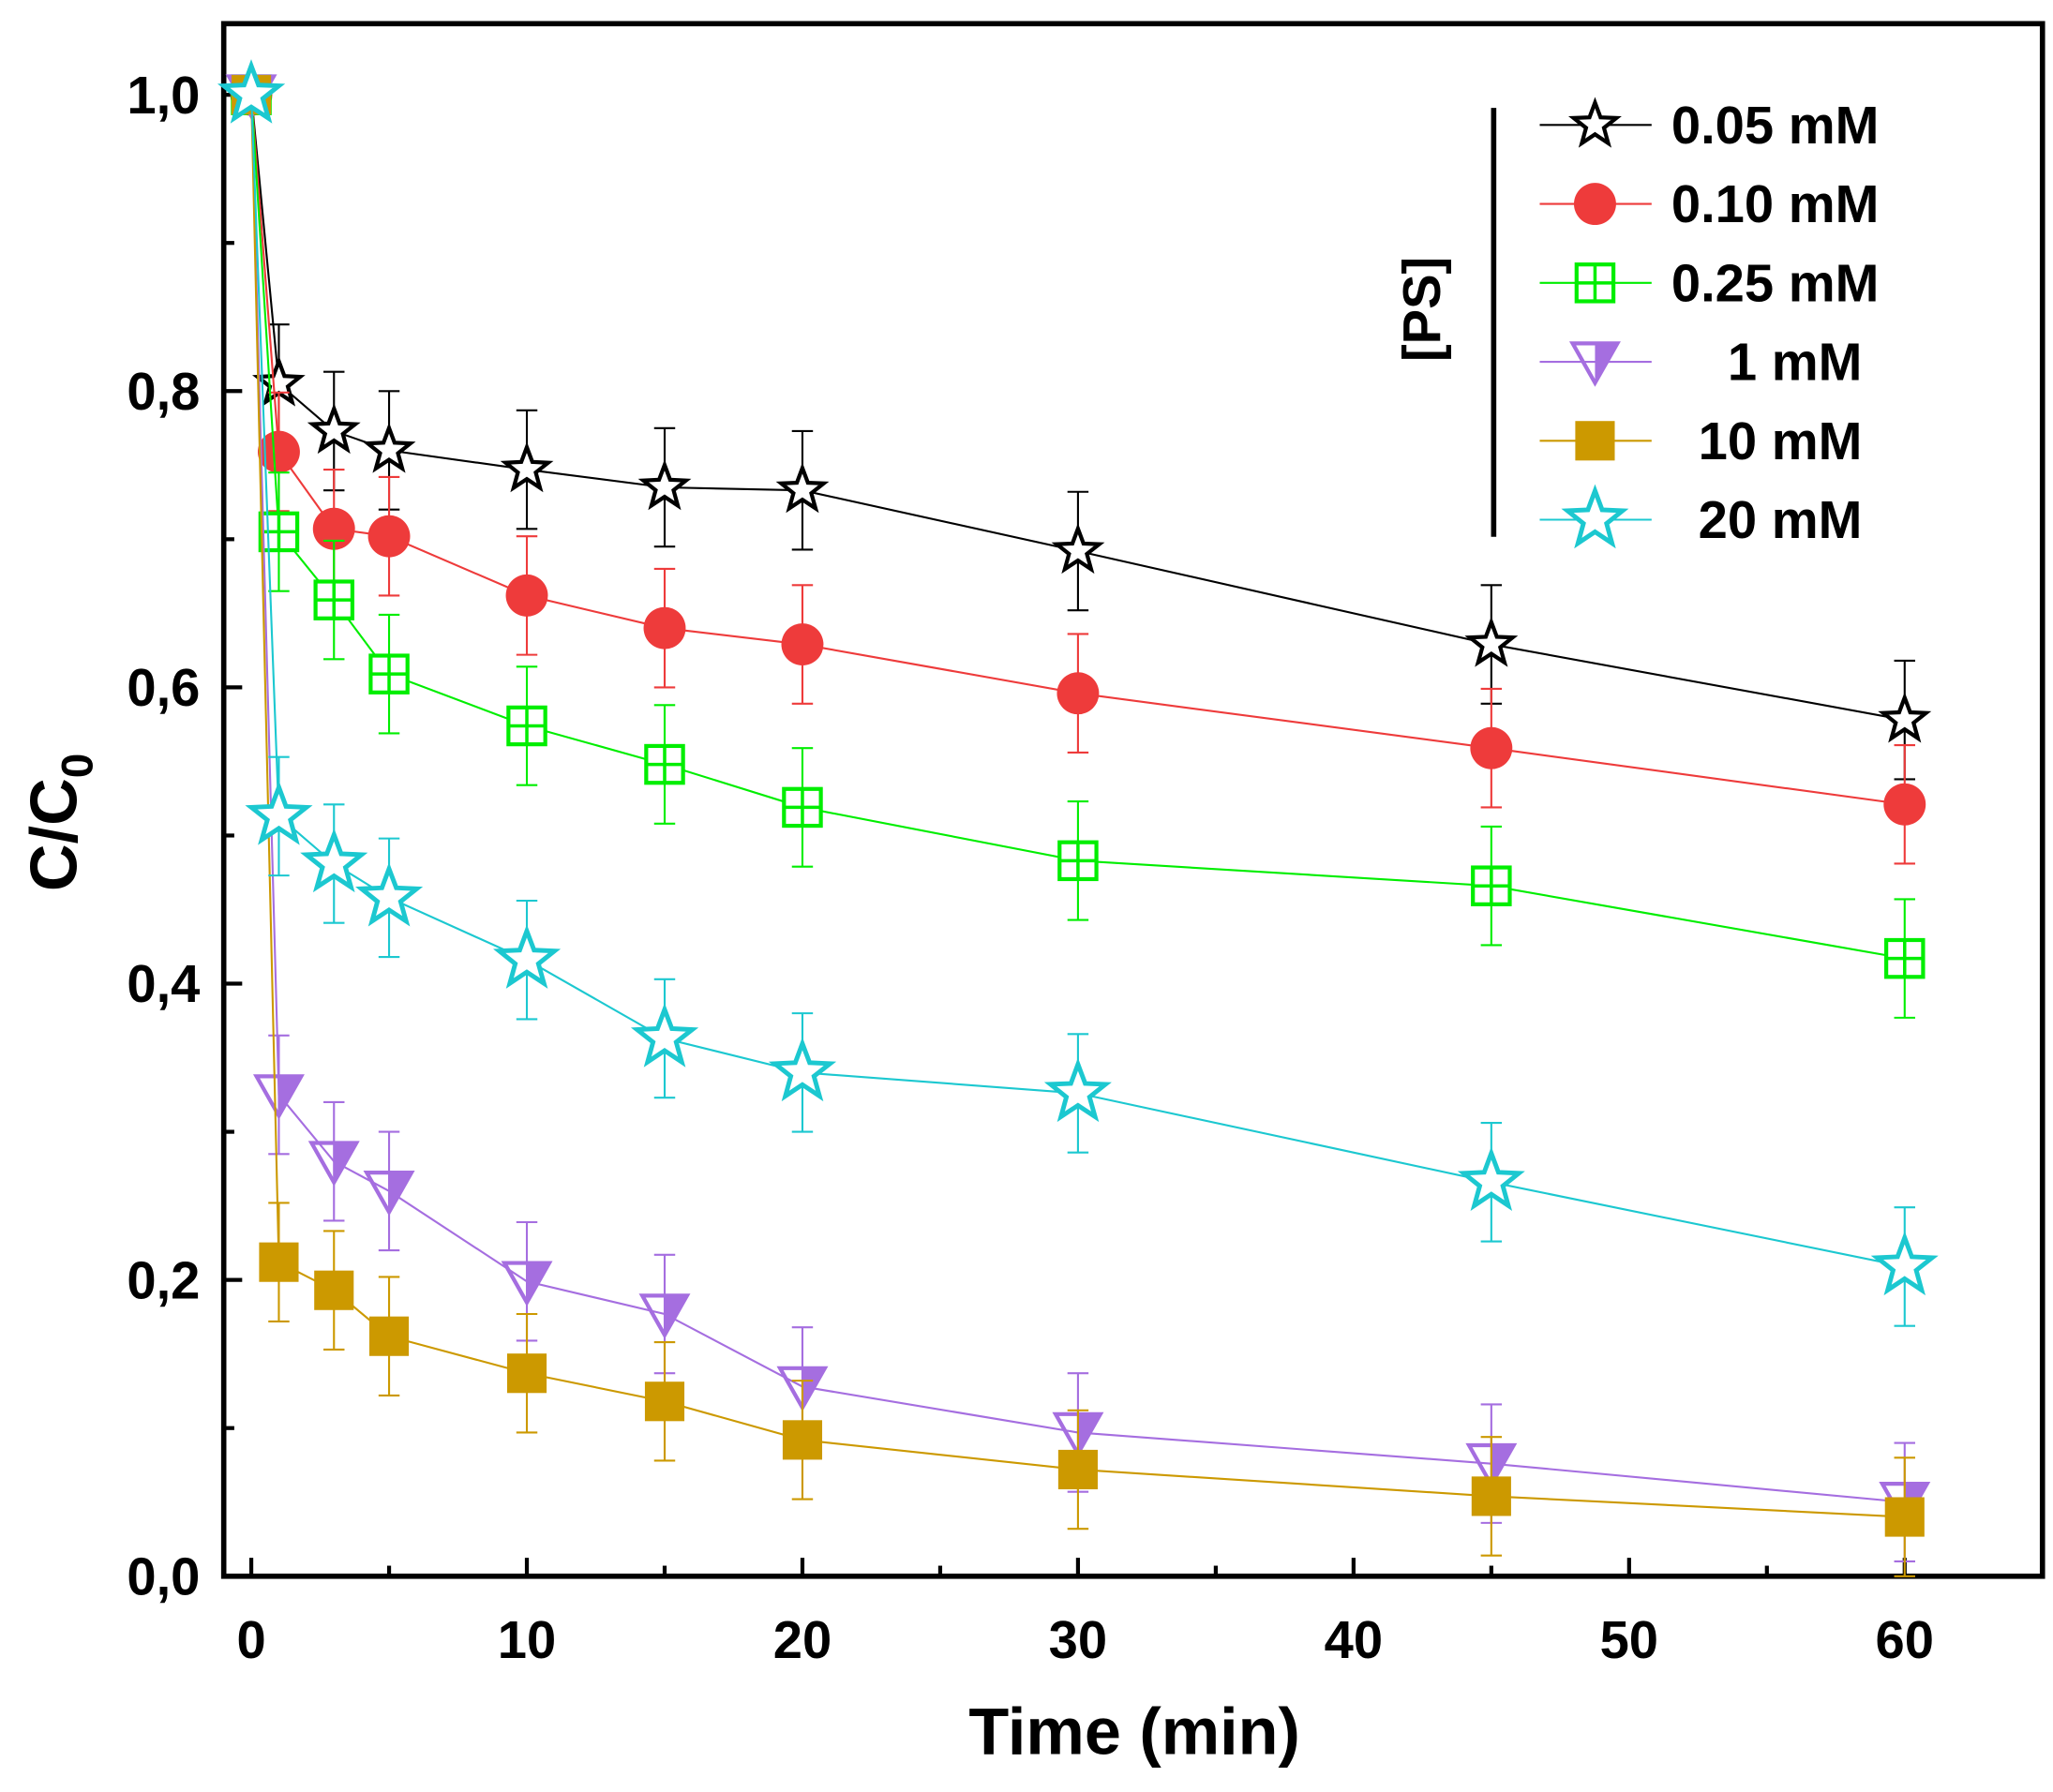 The height and width of the screenshot is (1792, 2053). I want to click on x-tick-label: 40, so click(1354, 1640).